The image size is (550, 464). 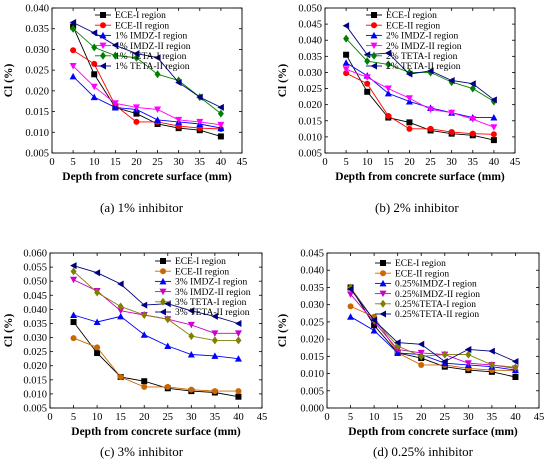 I want to click on y-tick-label: 0.030, so click(x=35, y=338).